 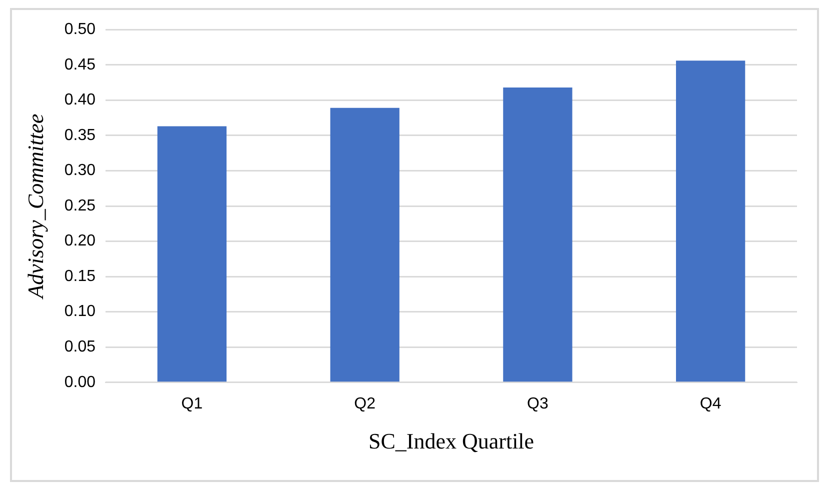 I want to click on x-axis-title: SC_Index Quartile, so click(x=451, y=441).